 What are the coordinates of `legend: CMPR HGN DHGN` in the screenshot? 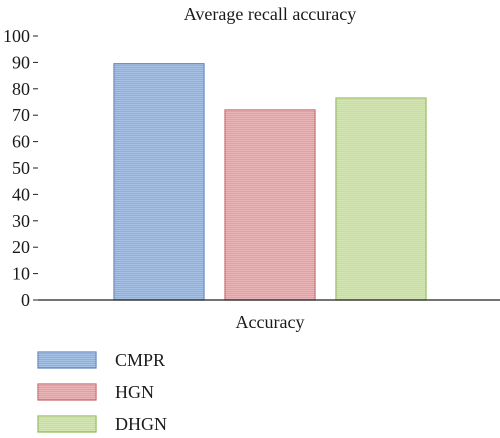 It's located at (102, 392).